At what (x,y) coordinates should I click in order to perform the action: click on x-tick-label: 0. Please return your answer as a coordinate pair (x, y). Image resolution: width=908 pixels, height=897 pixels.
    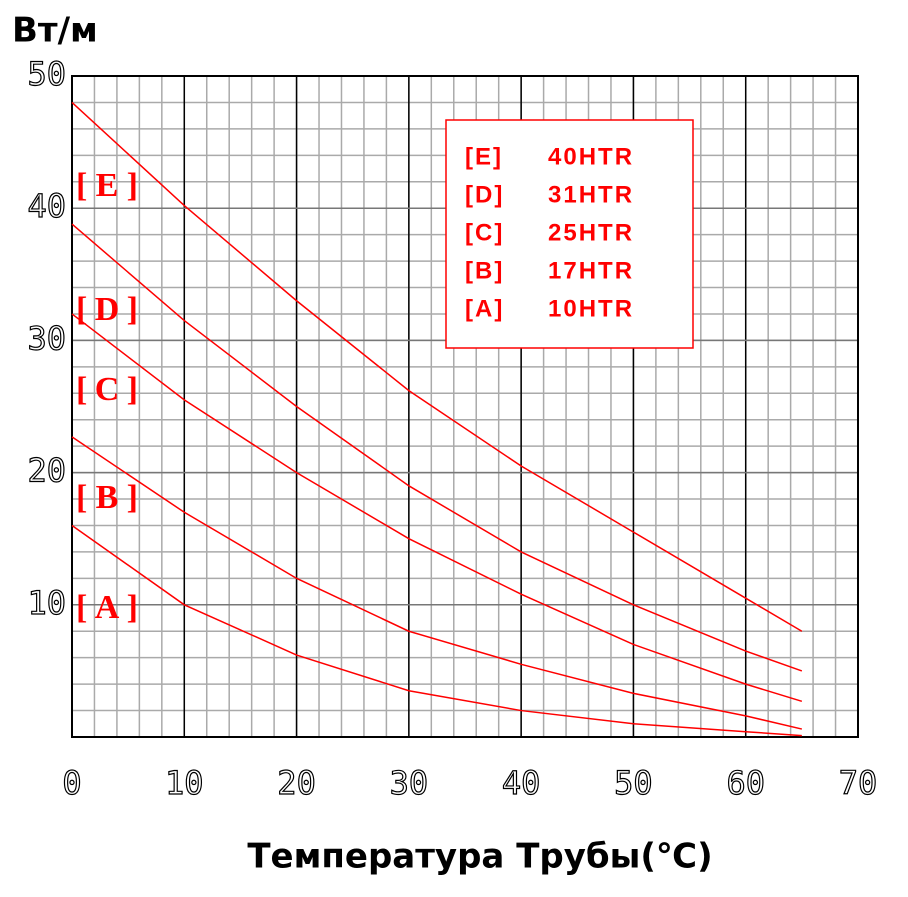
    Looking at the image, I should click on (71, 783).